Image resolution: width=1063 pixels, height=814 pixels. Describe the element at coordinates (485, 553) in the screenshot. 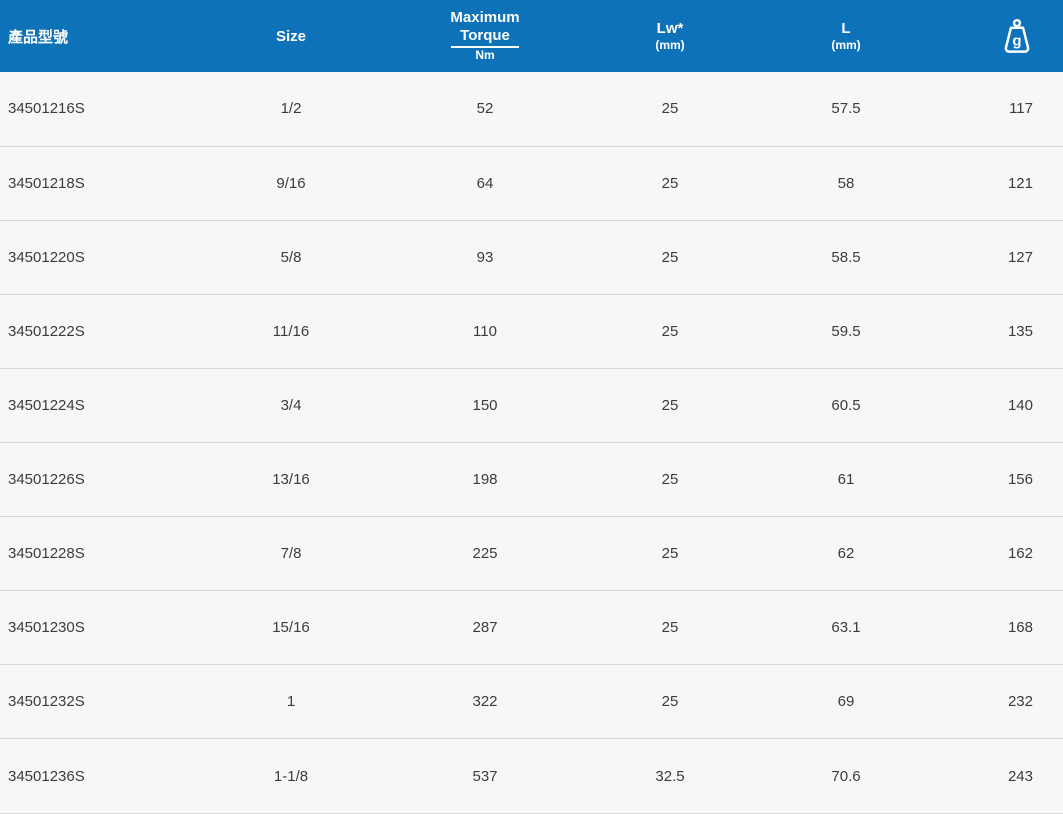

I see `cell-torque: 225` at that location.